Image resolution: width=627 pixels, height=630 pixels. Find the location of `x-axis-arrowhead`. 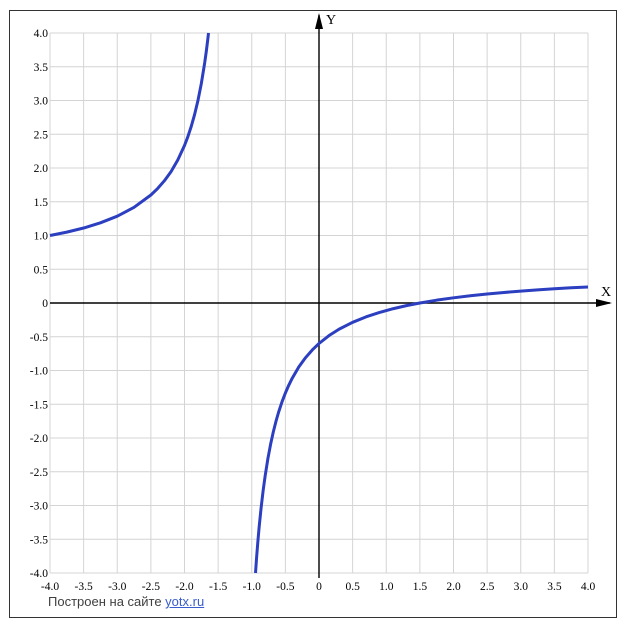

x-axis-arrowhead is located at coordinates (604, 303).